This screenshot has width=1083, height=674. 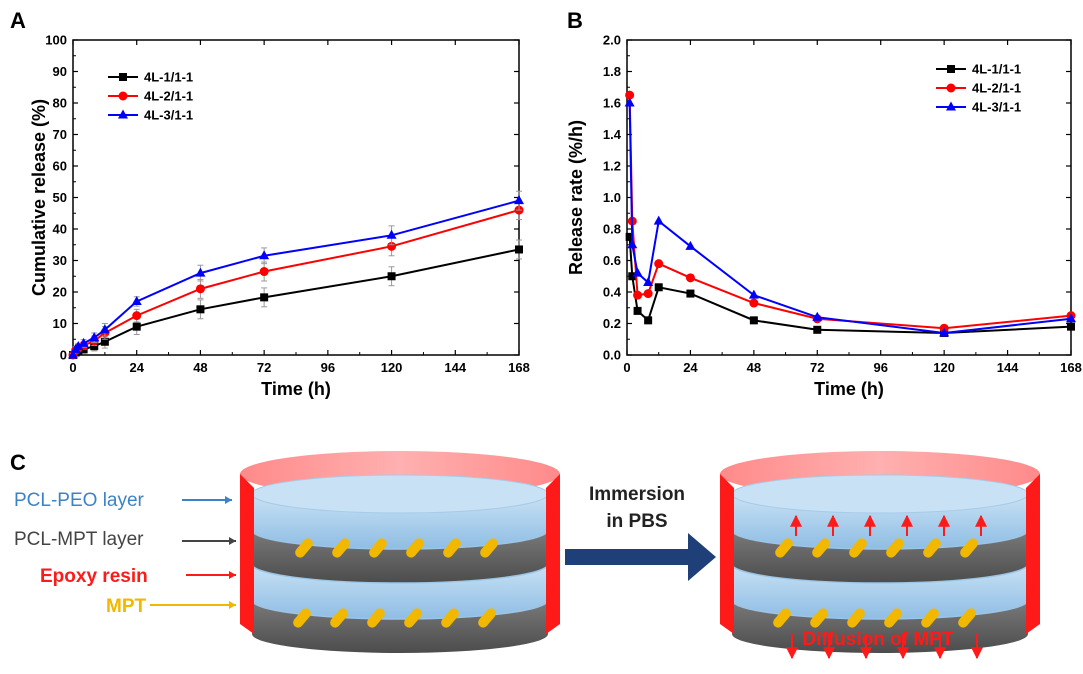 I want to click on y-tick-label: 90, so click(x=60, y=71).